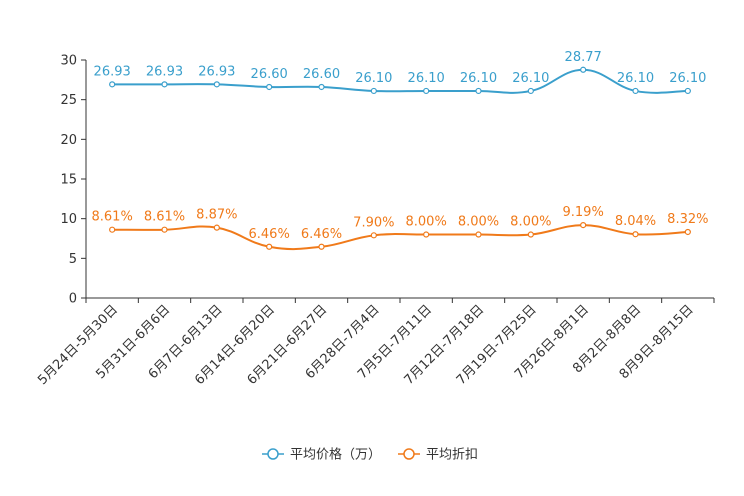 This screenshot has width=744, height=496. I want to click on data-label: 28.77, so click(583, 57).